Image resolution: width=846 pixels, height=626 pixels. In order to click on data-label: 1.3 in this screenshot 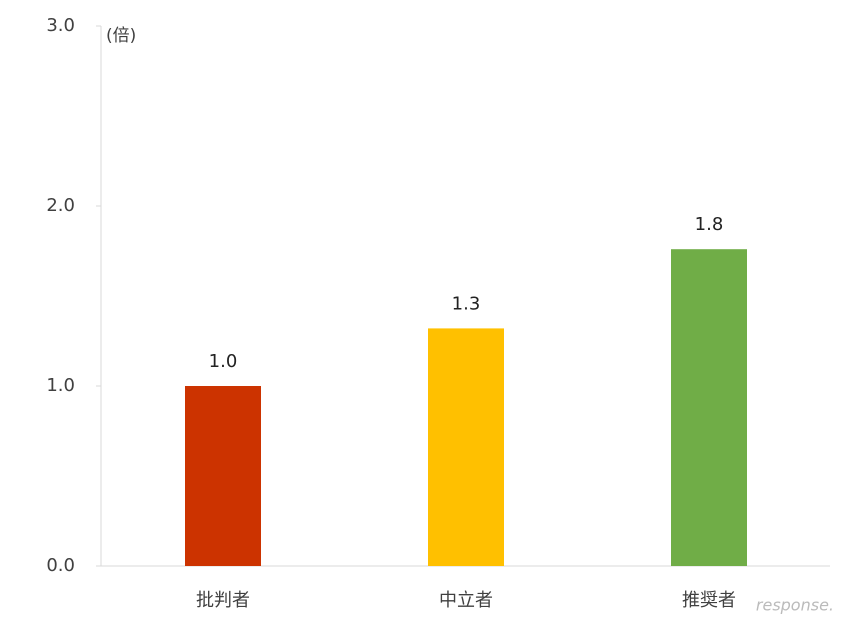, I will do `click(466, 303)`.